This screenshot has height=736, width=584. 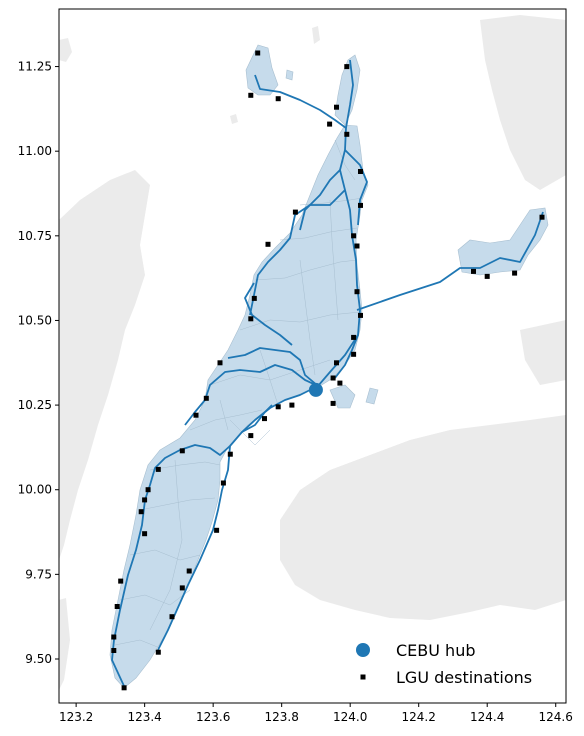 What do you see at coordinates (444, 664) in the screenshot?
I see `legend: CEBU hub LGU destinations` at bounding box center [444, 664].